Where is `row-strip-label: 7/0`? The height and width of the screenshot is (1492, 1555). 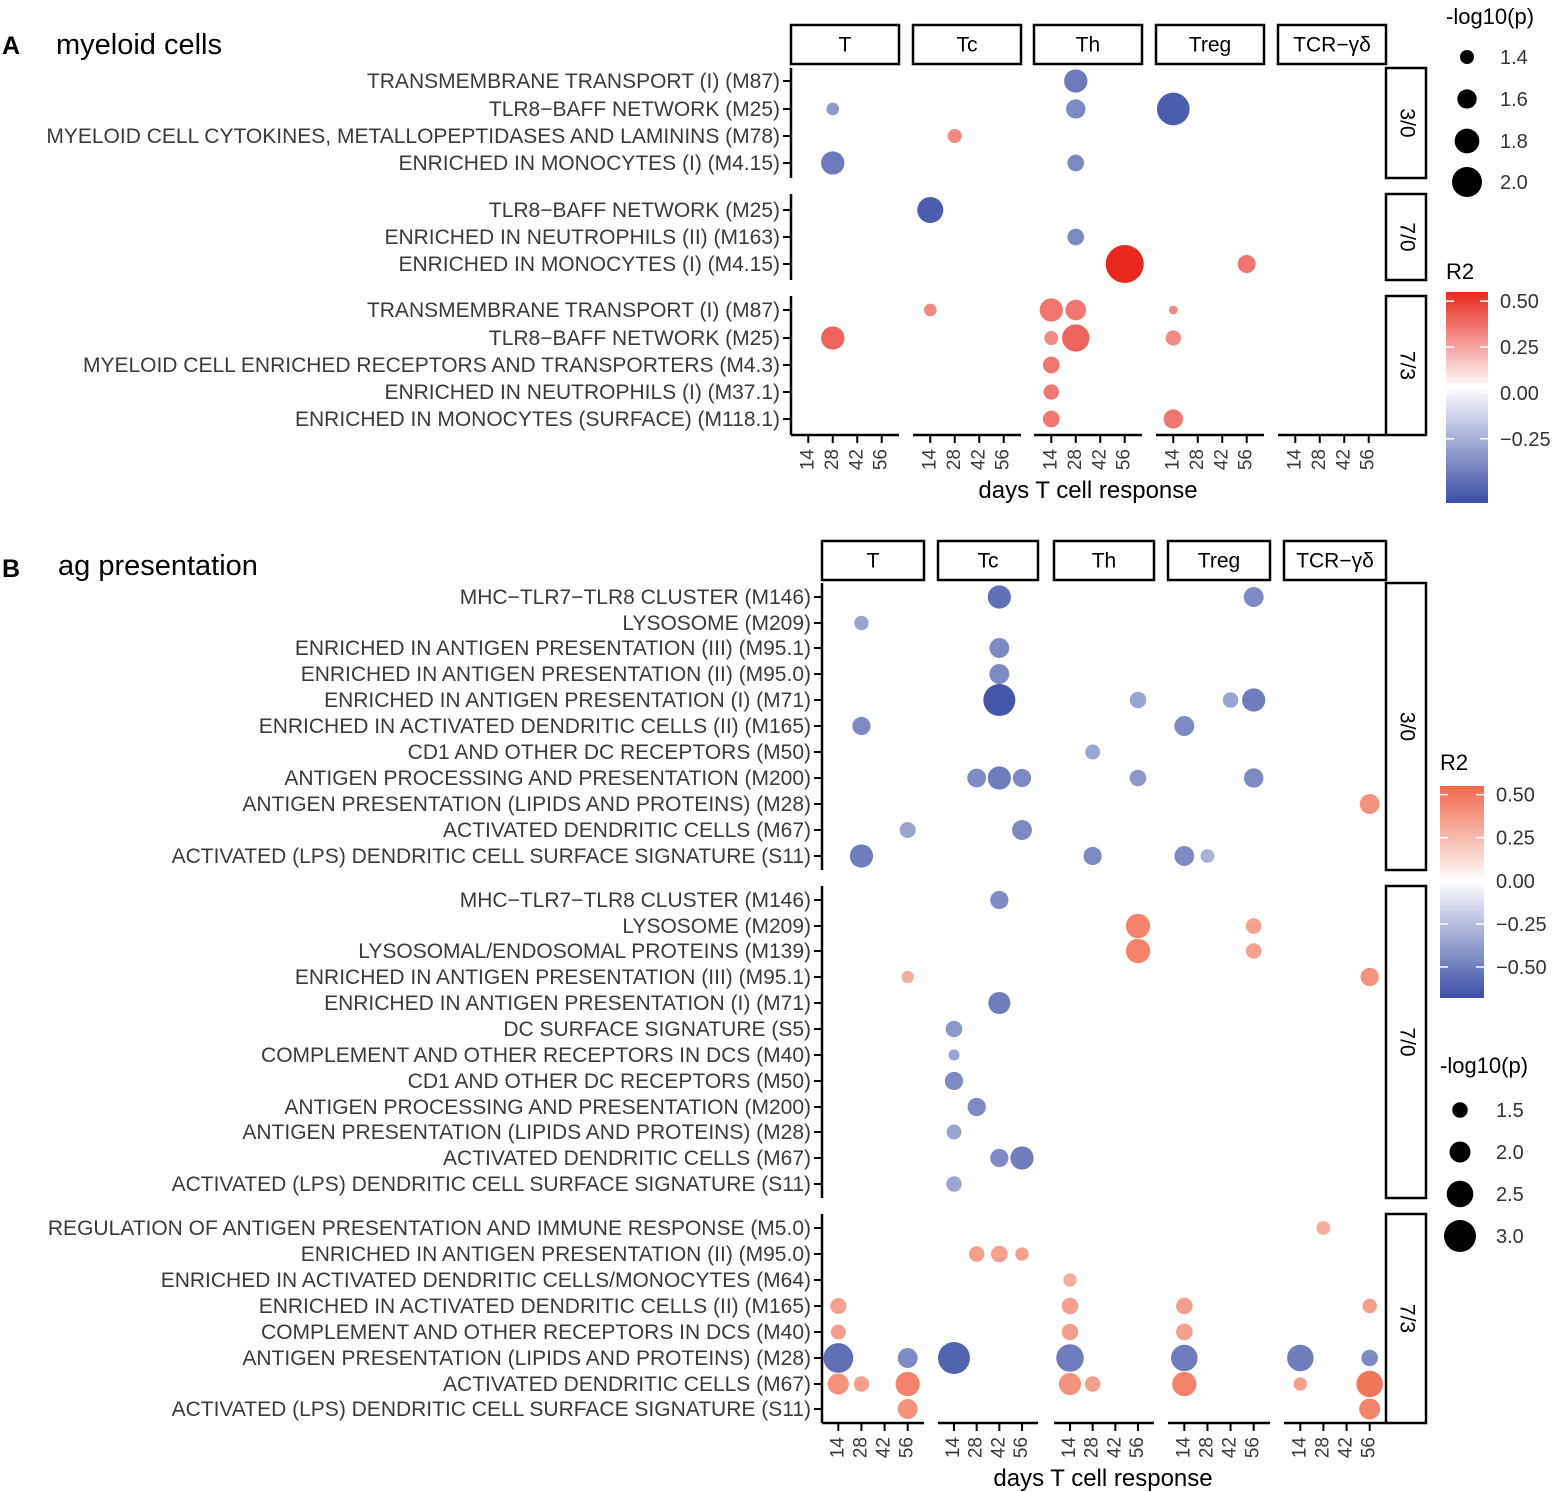 row-strip-label: 7/0 is located at coordinates (1406, 1041).